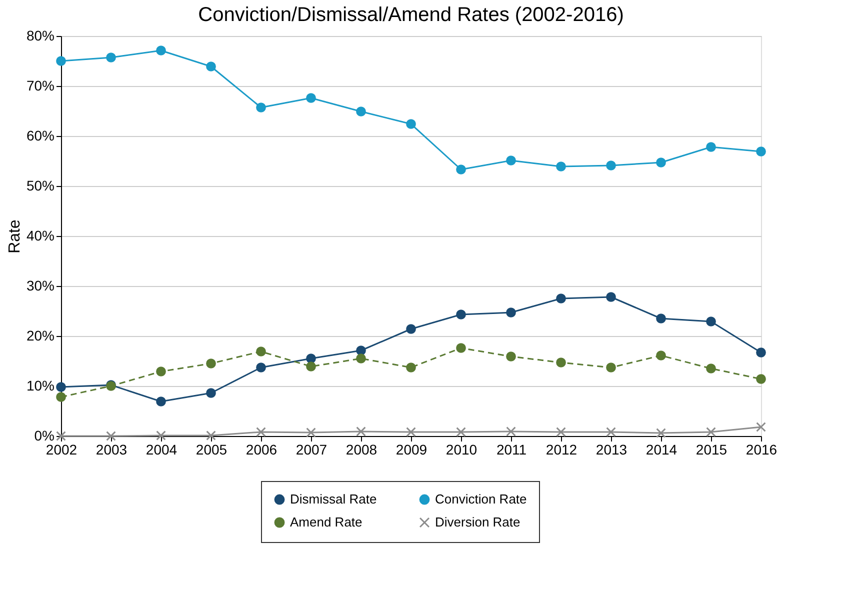 Image resolution: width=862 pixels, height=611 pixels. Describe the element at coordinates (481, 499) in the screenshot. I see `legend-label: Conviction Rate` at that location.